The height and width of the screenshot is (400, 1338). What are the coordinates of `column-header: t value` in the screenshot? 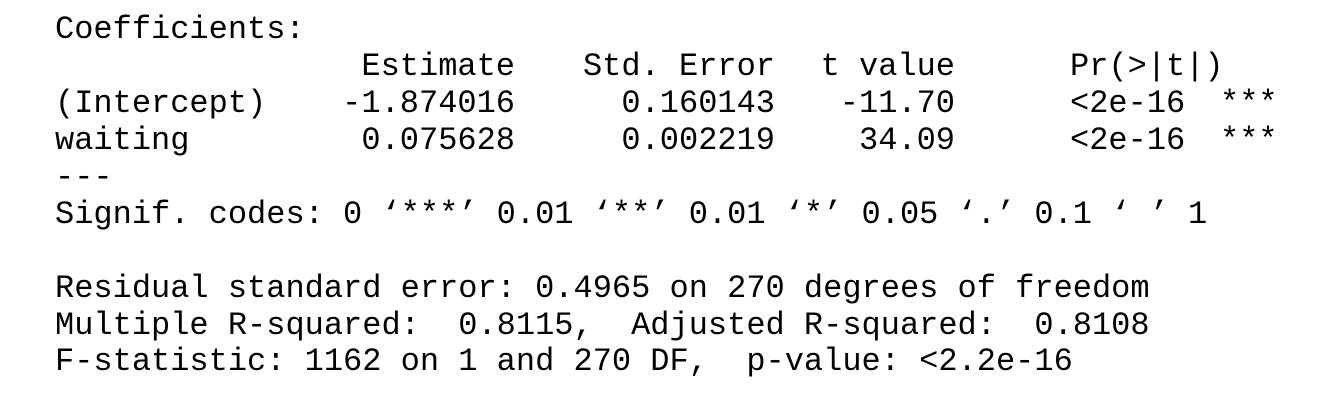 It's located at (887, 66).